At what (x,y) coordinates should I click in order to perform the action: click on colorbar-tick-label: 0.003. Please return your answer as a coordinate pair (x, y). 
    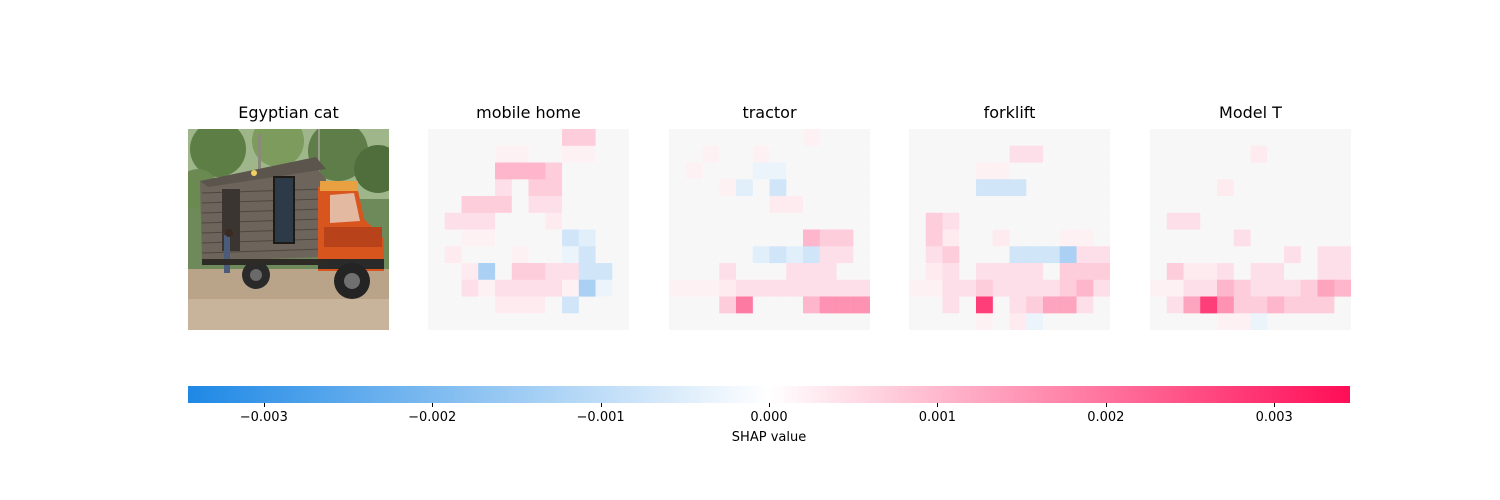
    Looking at the image, I should click on (1274, 417).